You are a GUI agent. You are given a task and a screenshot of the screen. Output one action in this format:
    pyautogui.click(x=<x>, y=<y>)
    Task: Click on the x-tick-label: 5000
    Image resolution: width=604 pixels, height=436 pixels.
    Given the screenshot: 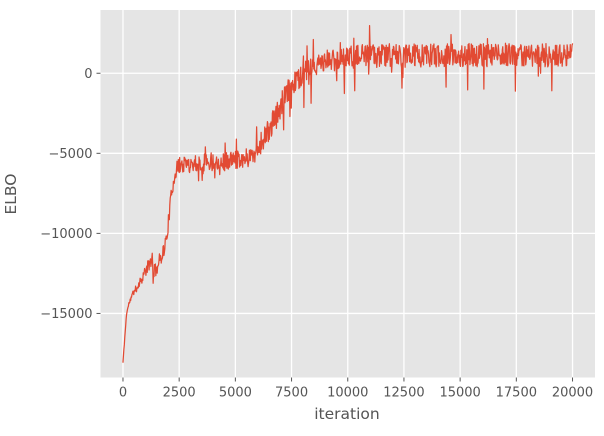 What is the action you would take?
    pyautogui.click(x=235, y=393)
    